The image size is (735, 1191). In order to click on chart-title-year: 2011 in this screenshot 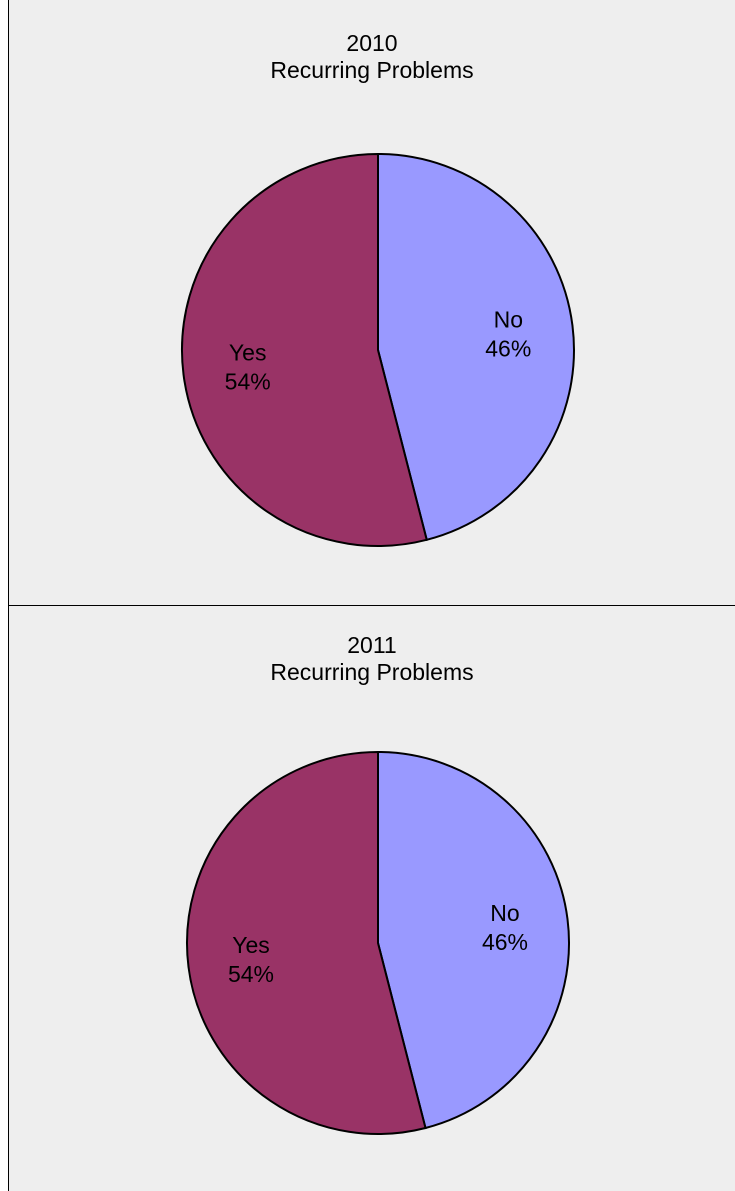, I will do `click(372, 645)`.